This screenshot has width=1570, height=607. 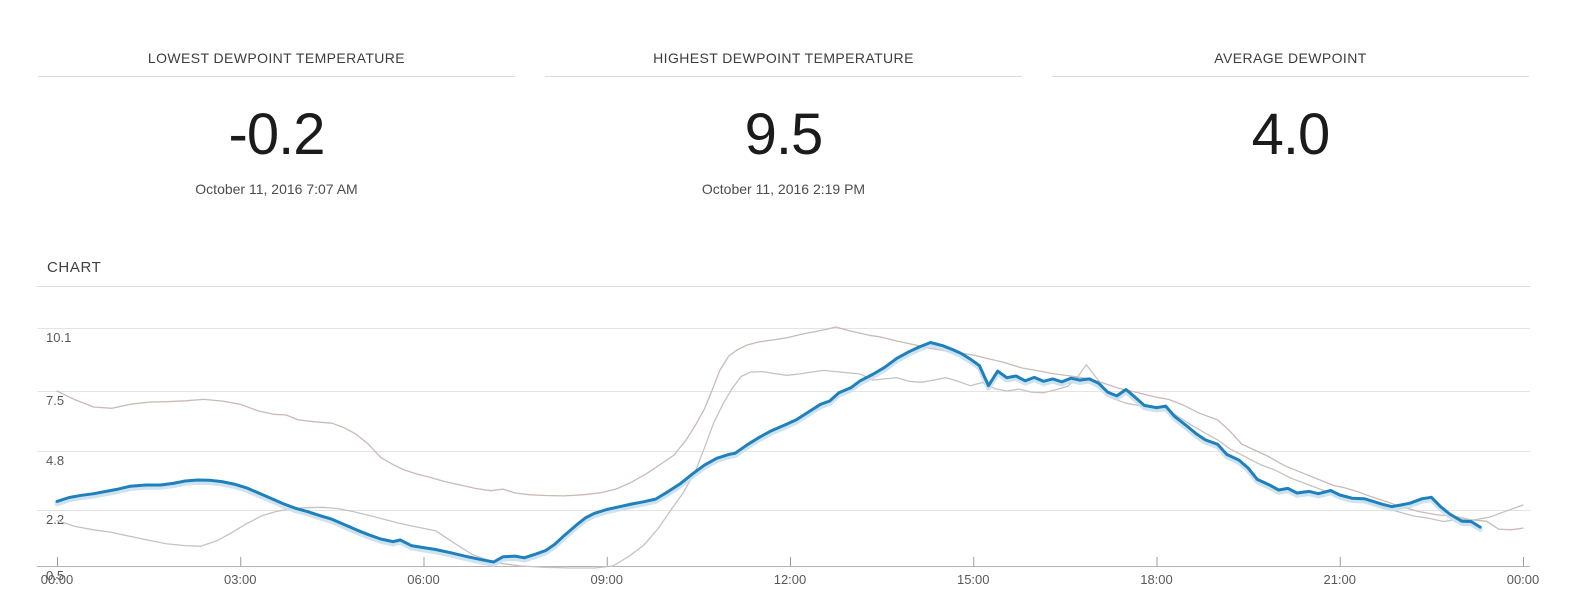 I want to click on stat-value: 4.0, so click(x=1291, y=134).